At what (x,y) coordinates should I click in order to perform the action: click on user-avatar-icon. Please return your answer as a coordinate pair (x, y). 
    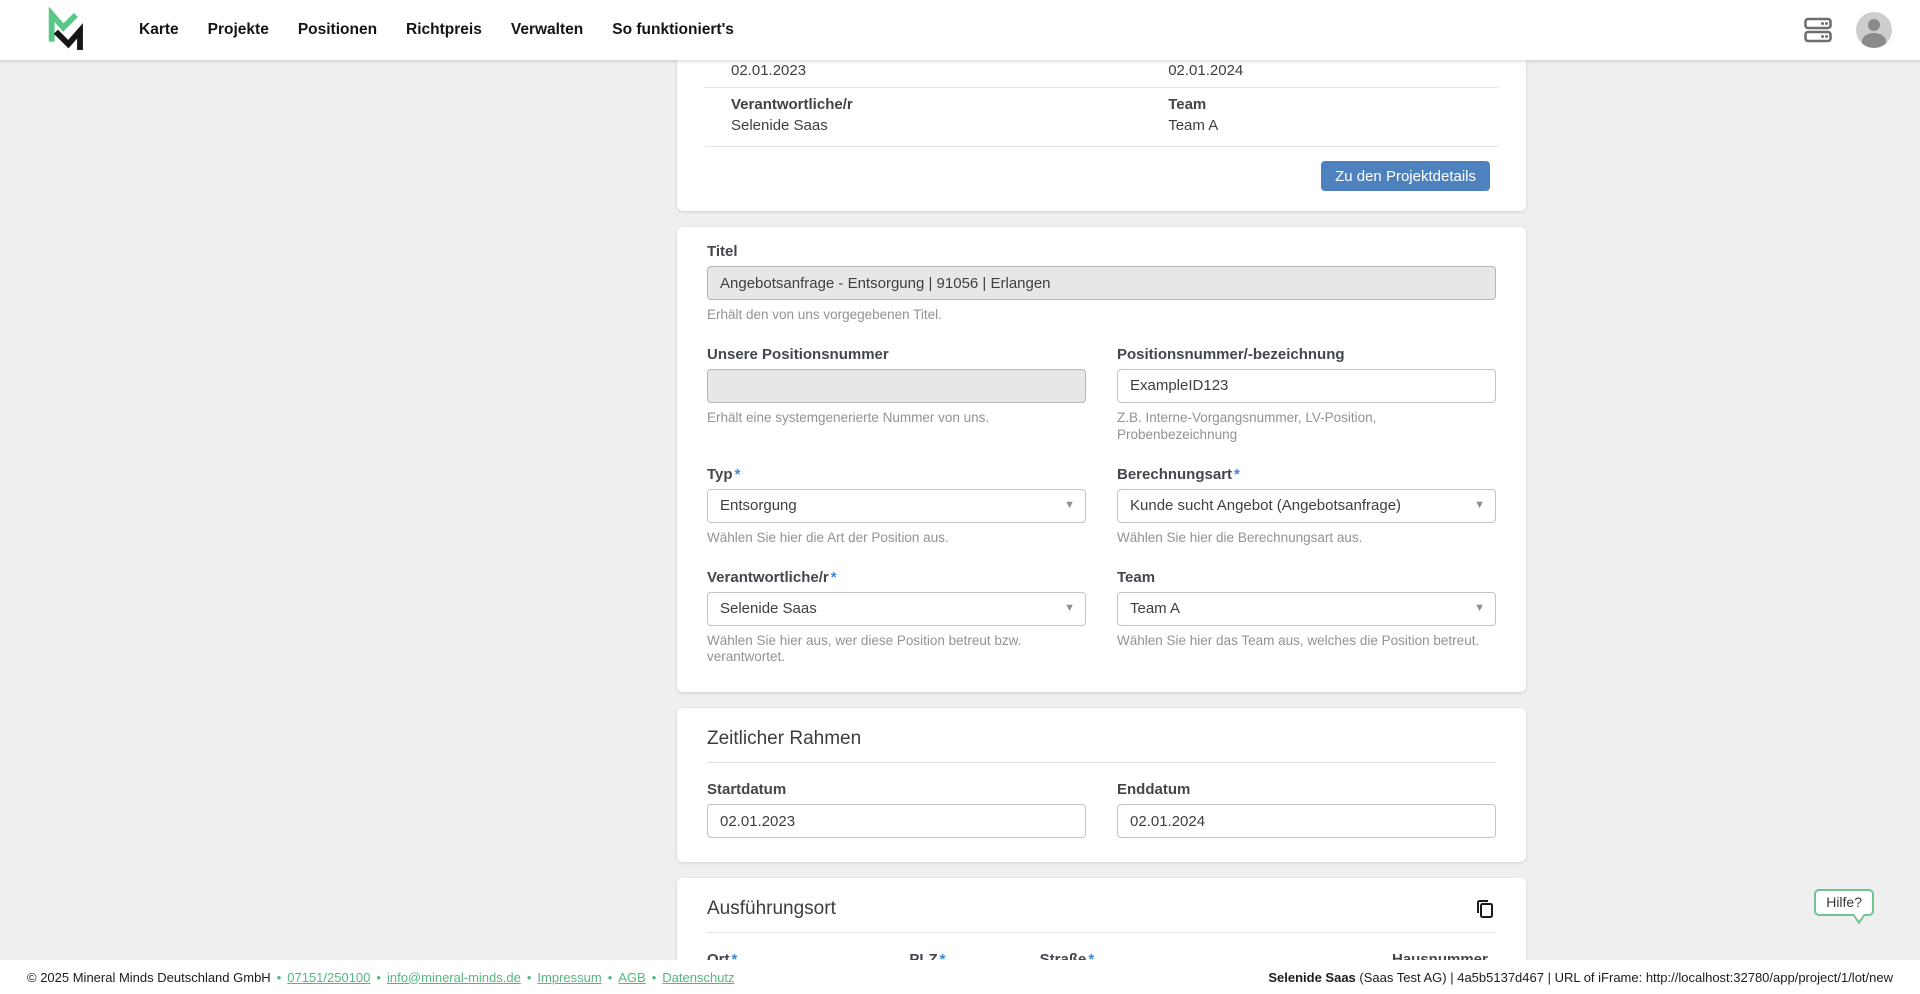
    Looking at the image, I should click on (1874, 30).